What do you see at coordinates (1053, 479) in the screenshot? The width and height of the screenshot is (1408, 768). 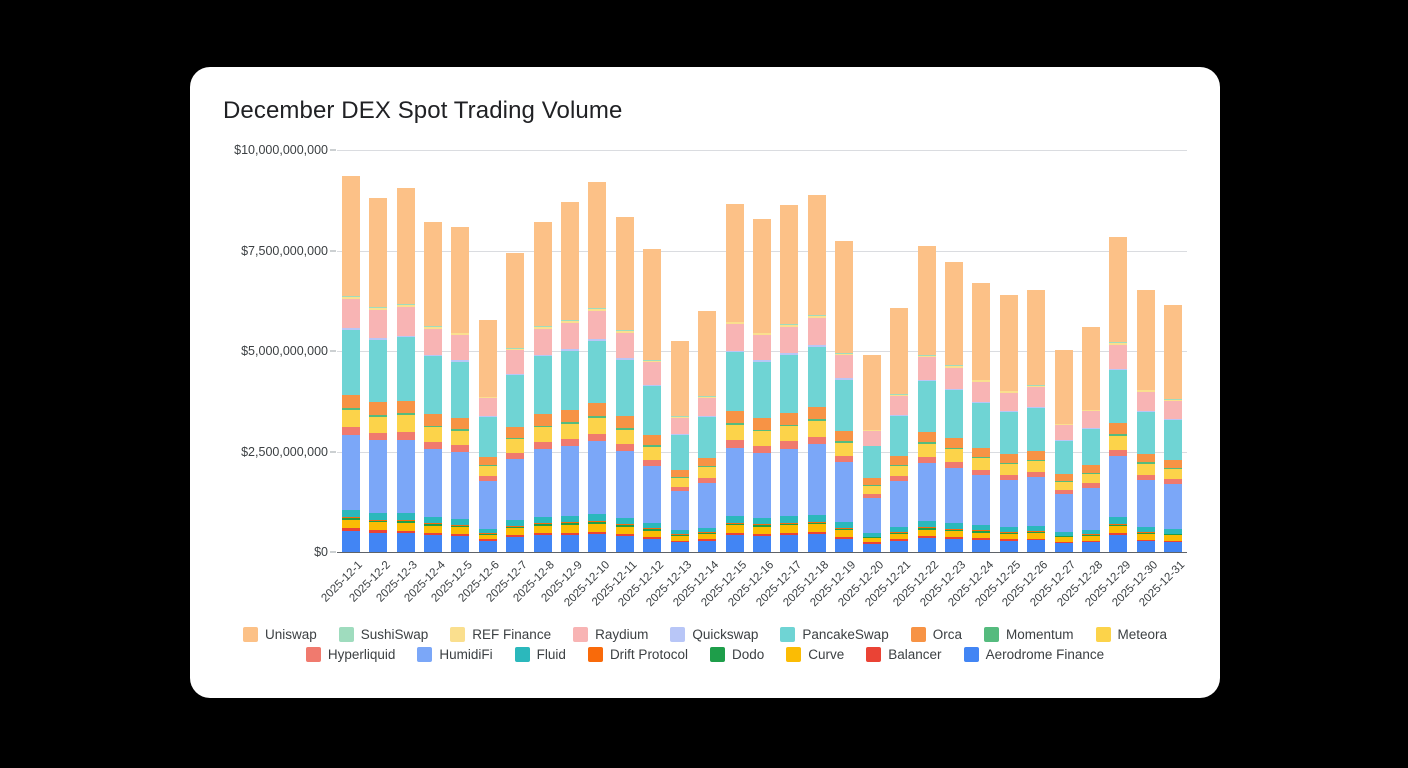 I see `stacked-bar: 2025-12-27` at bounding box center [1053, 479].